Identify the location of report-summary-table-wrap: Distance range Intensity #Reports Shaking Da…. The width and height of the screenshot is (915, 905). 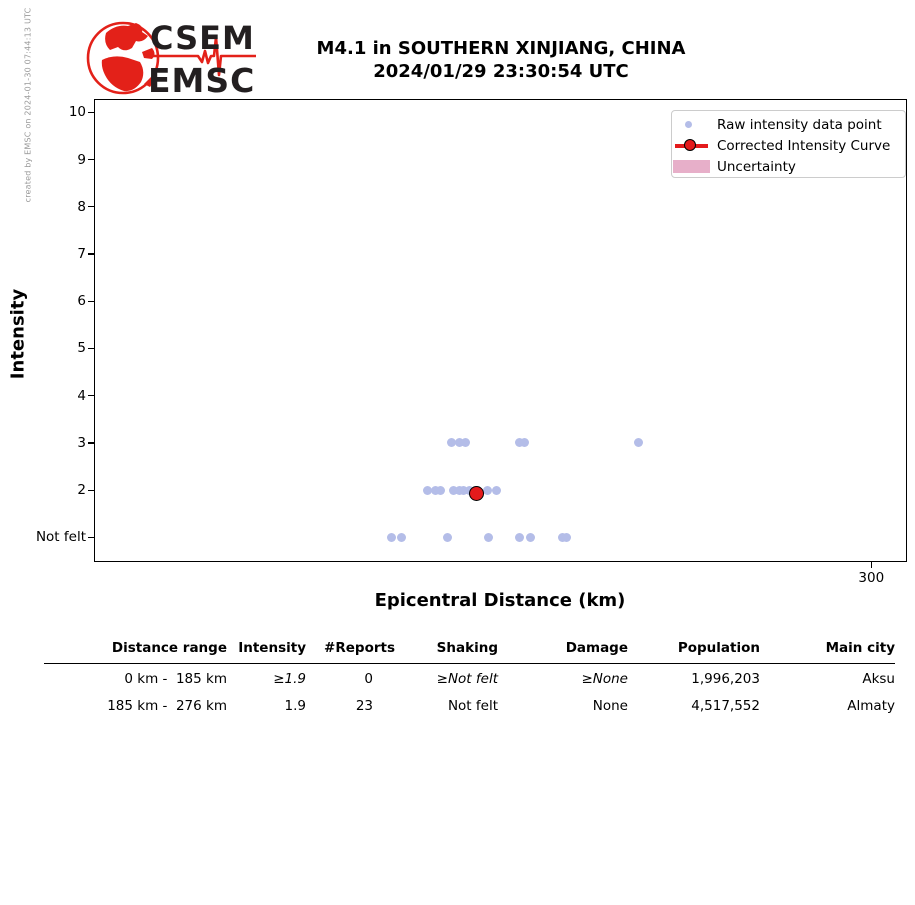
(469, 678).